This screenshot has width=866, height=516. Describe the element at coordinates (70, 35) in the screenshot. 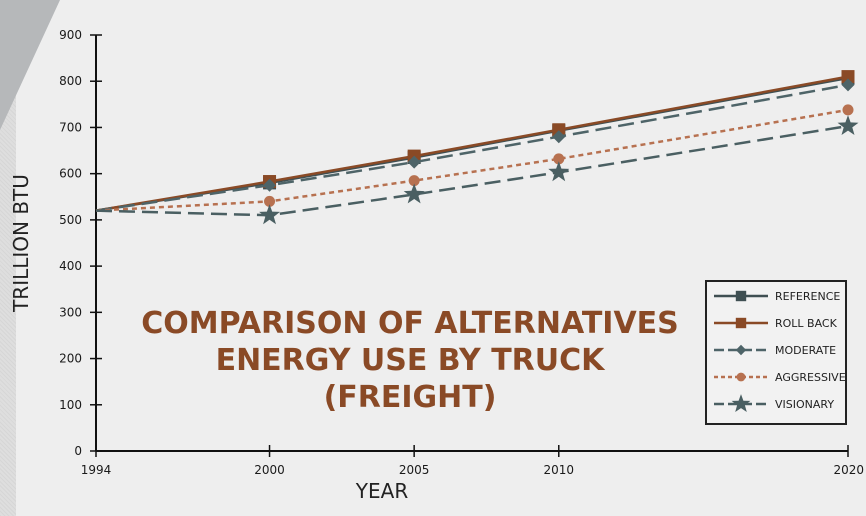

I see `y-tick-label: 900` at that location.